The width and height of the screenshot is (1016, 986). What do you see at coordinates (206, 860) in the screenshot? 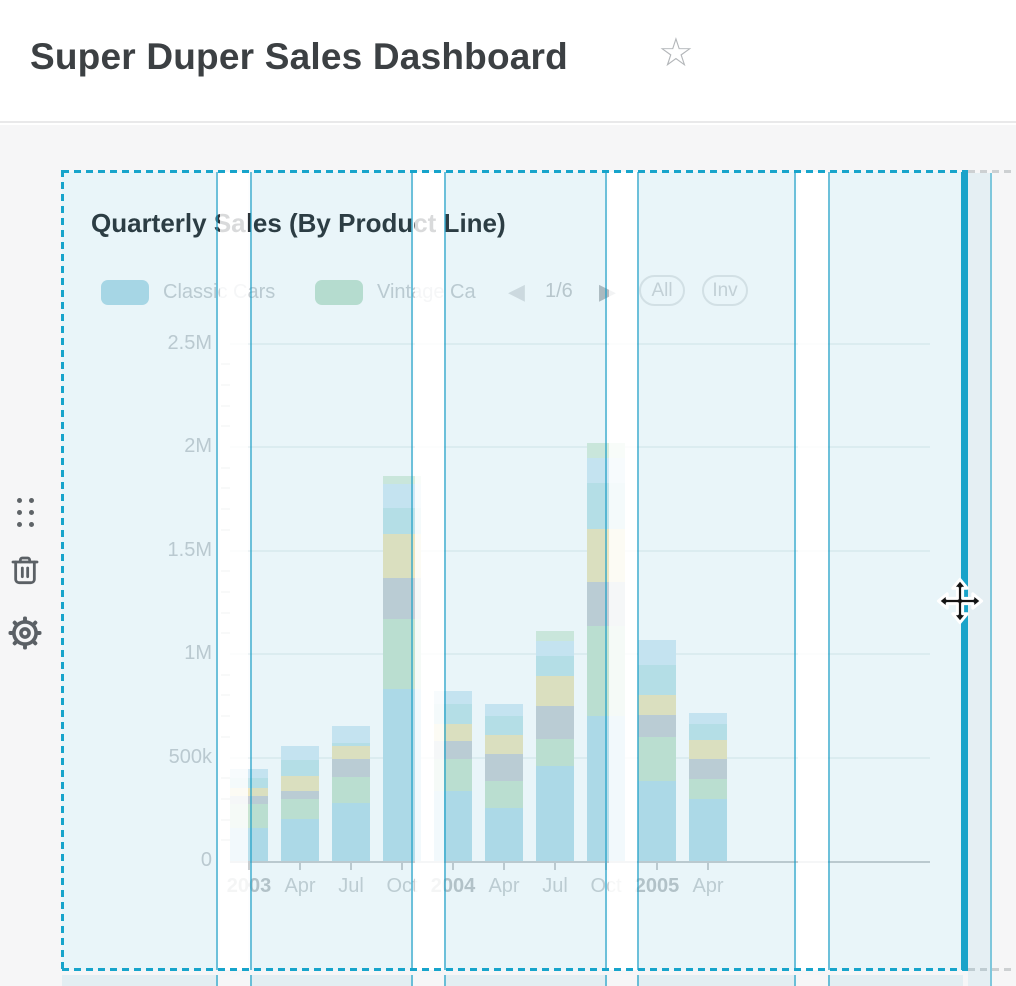
I see `y-axis-label: 0` at bounding box center [206, 860].